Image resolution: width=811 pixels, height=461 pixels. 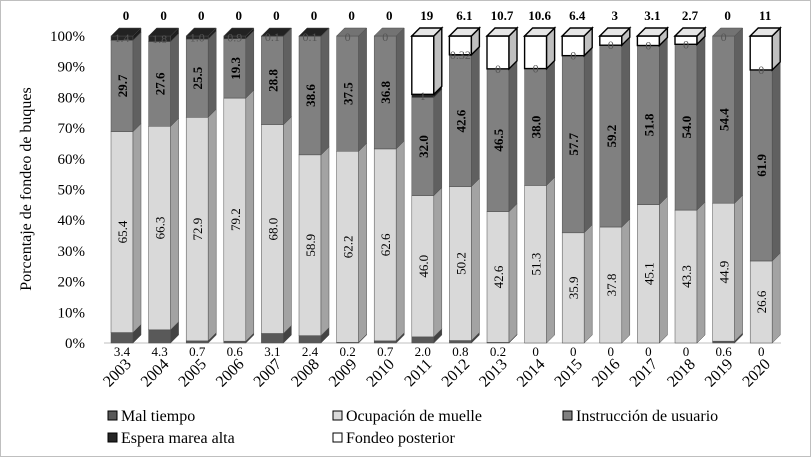 I want to click on data-label: 27.6, so click(x=160, y=83).